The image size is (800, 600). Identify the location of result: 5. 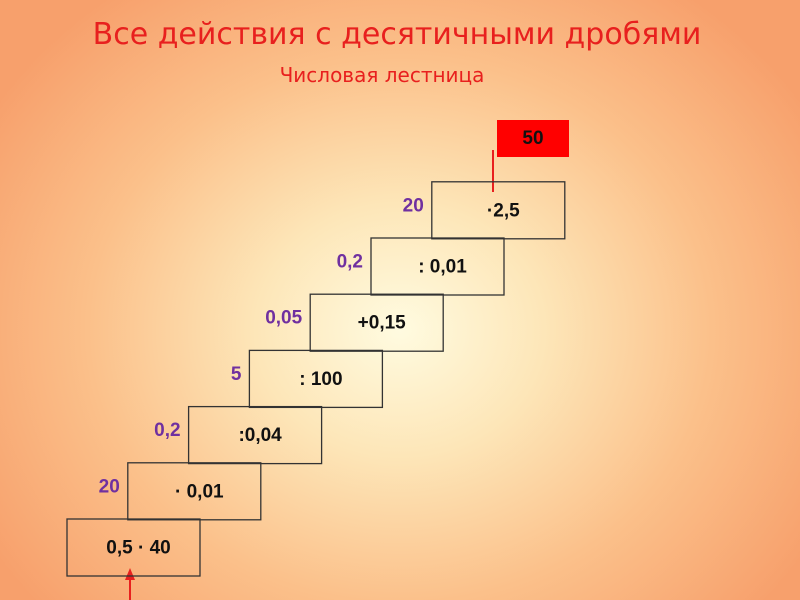
(236, 374).